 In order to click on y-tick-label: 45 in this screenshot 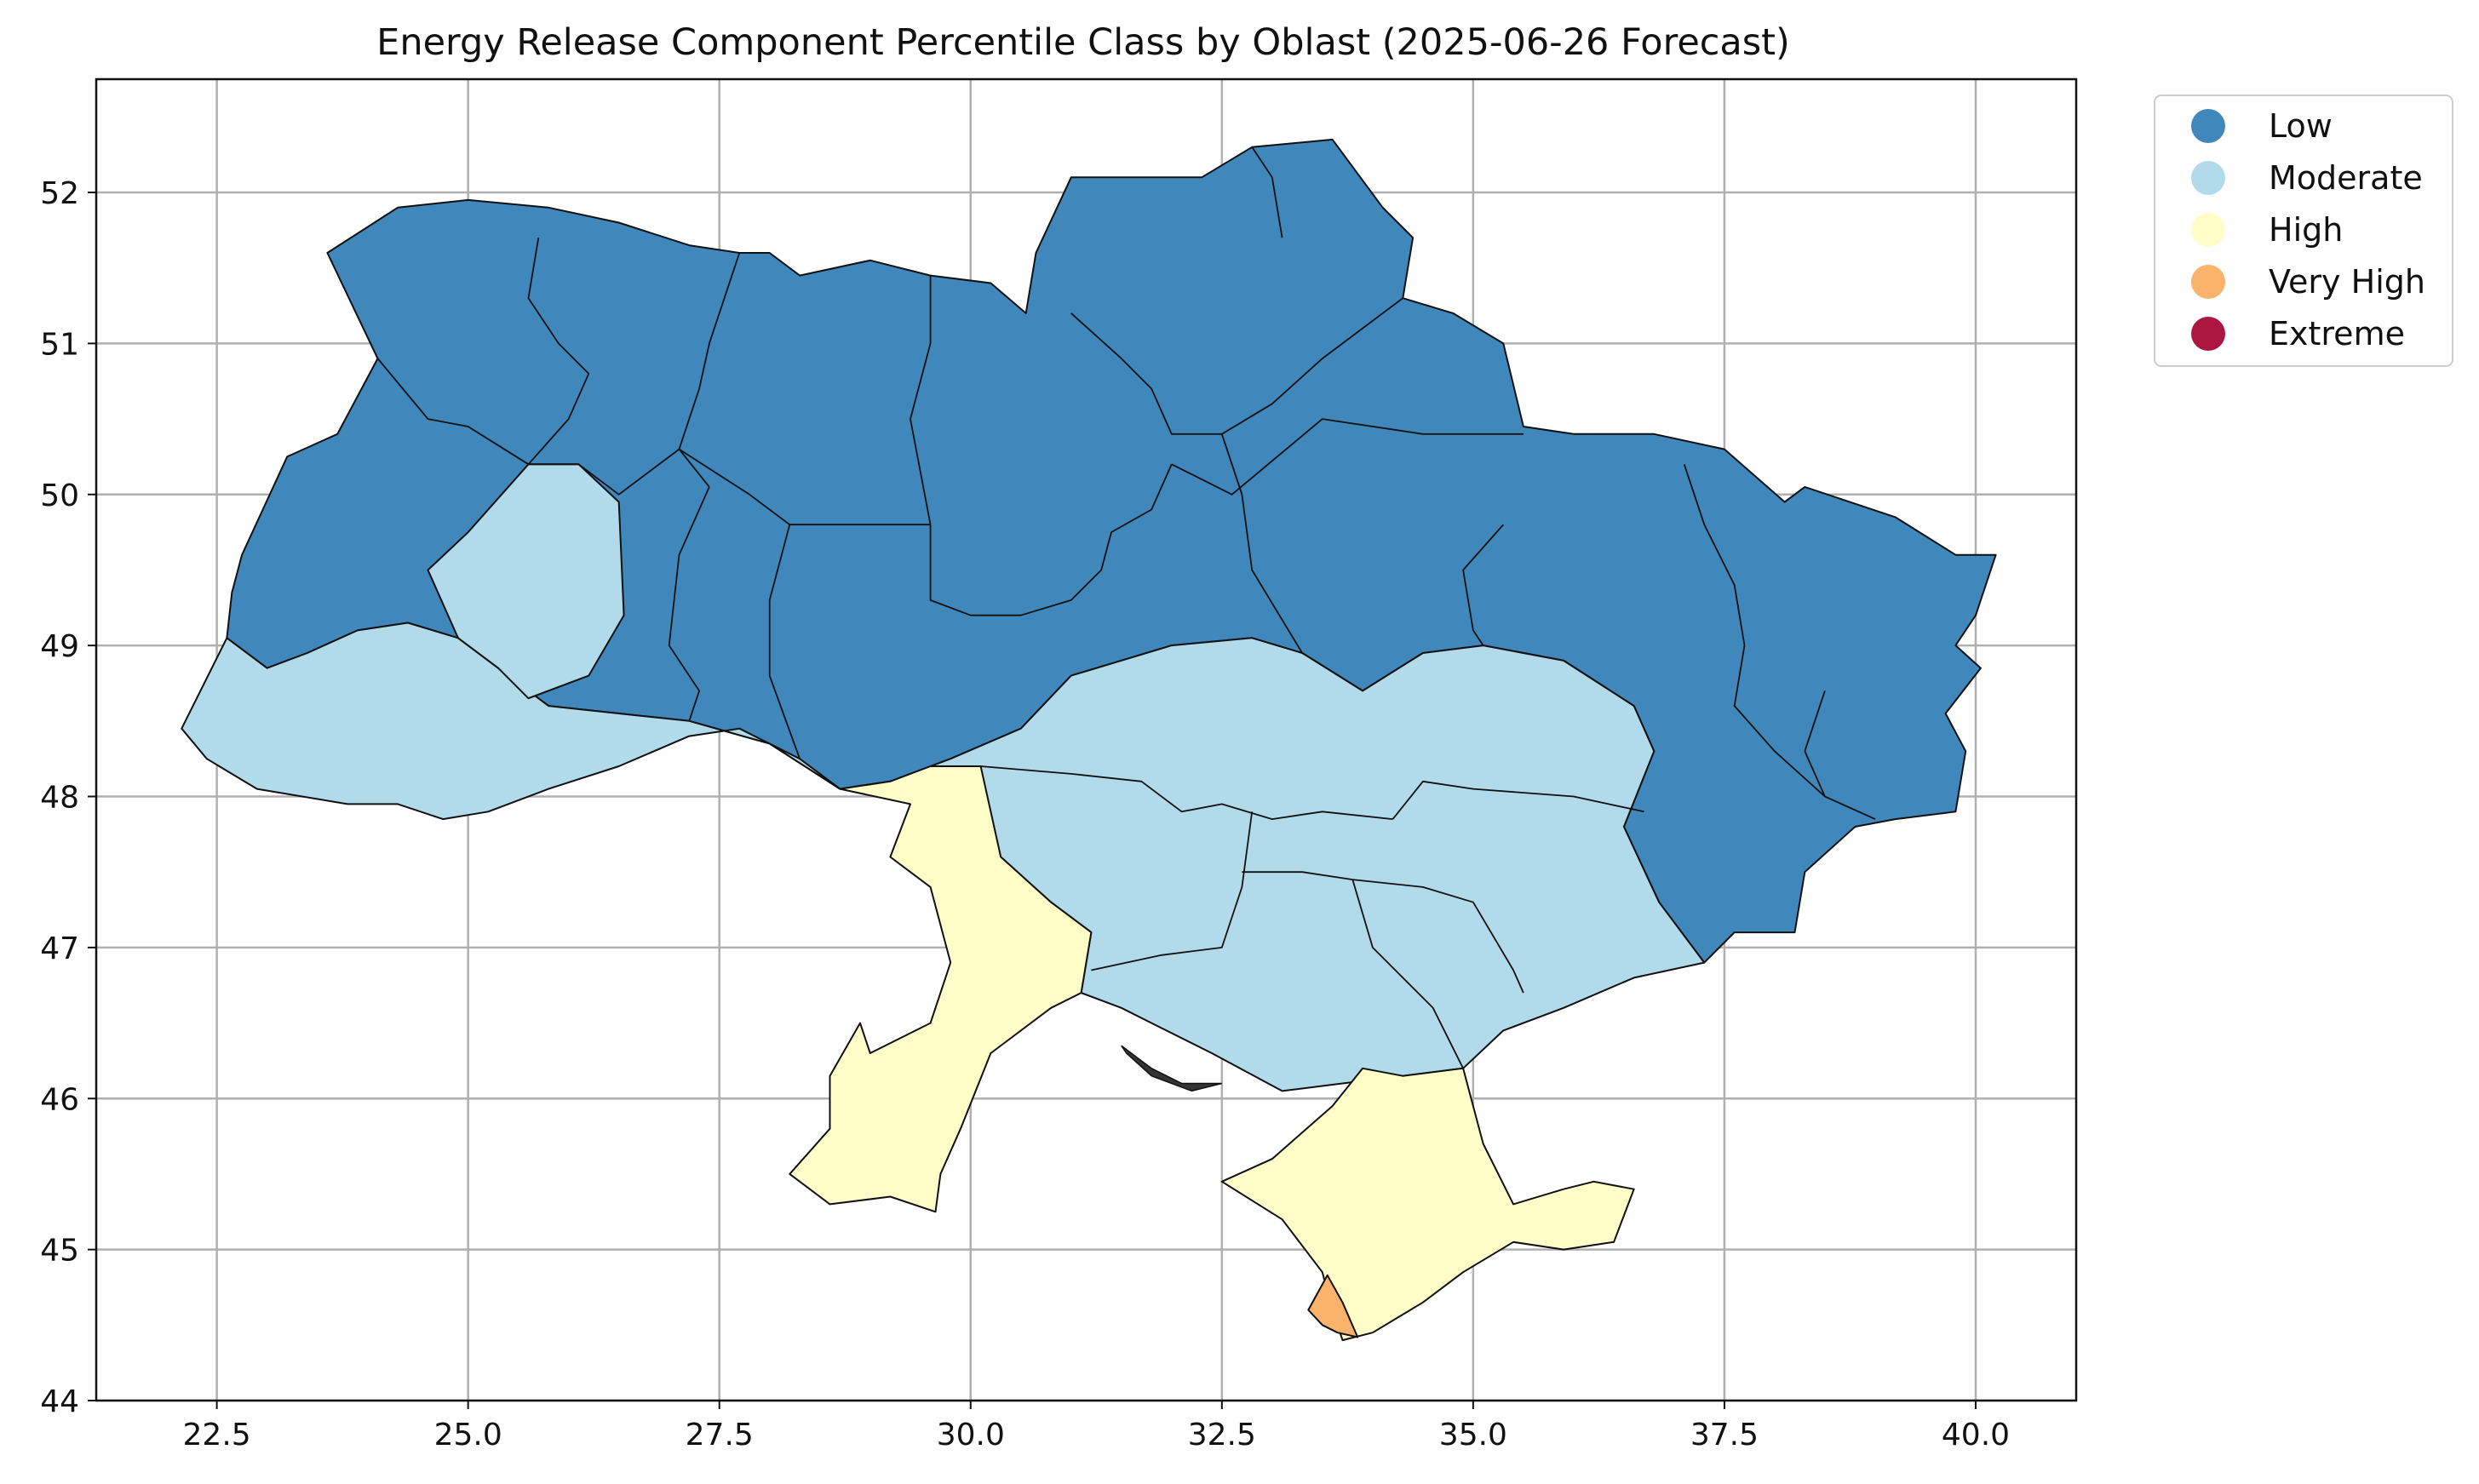, I will do `click(59, 1252)`.